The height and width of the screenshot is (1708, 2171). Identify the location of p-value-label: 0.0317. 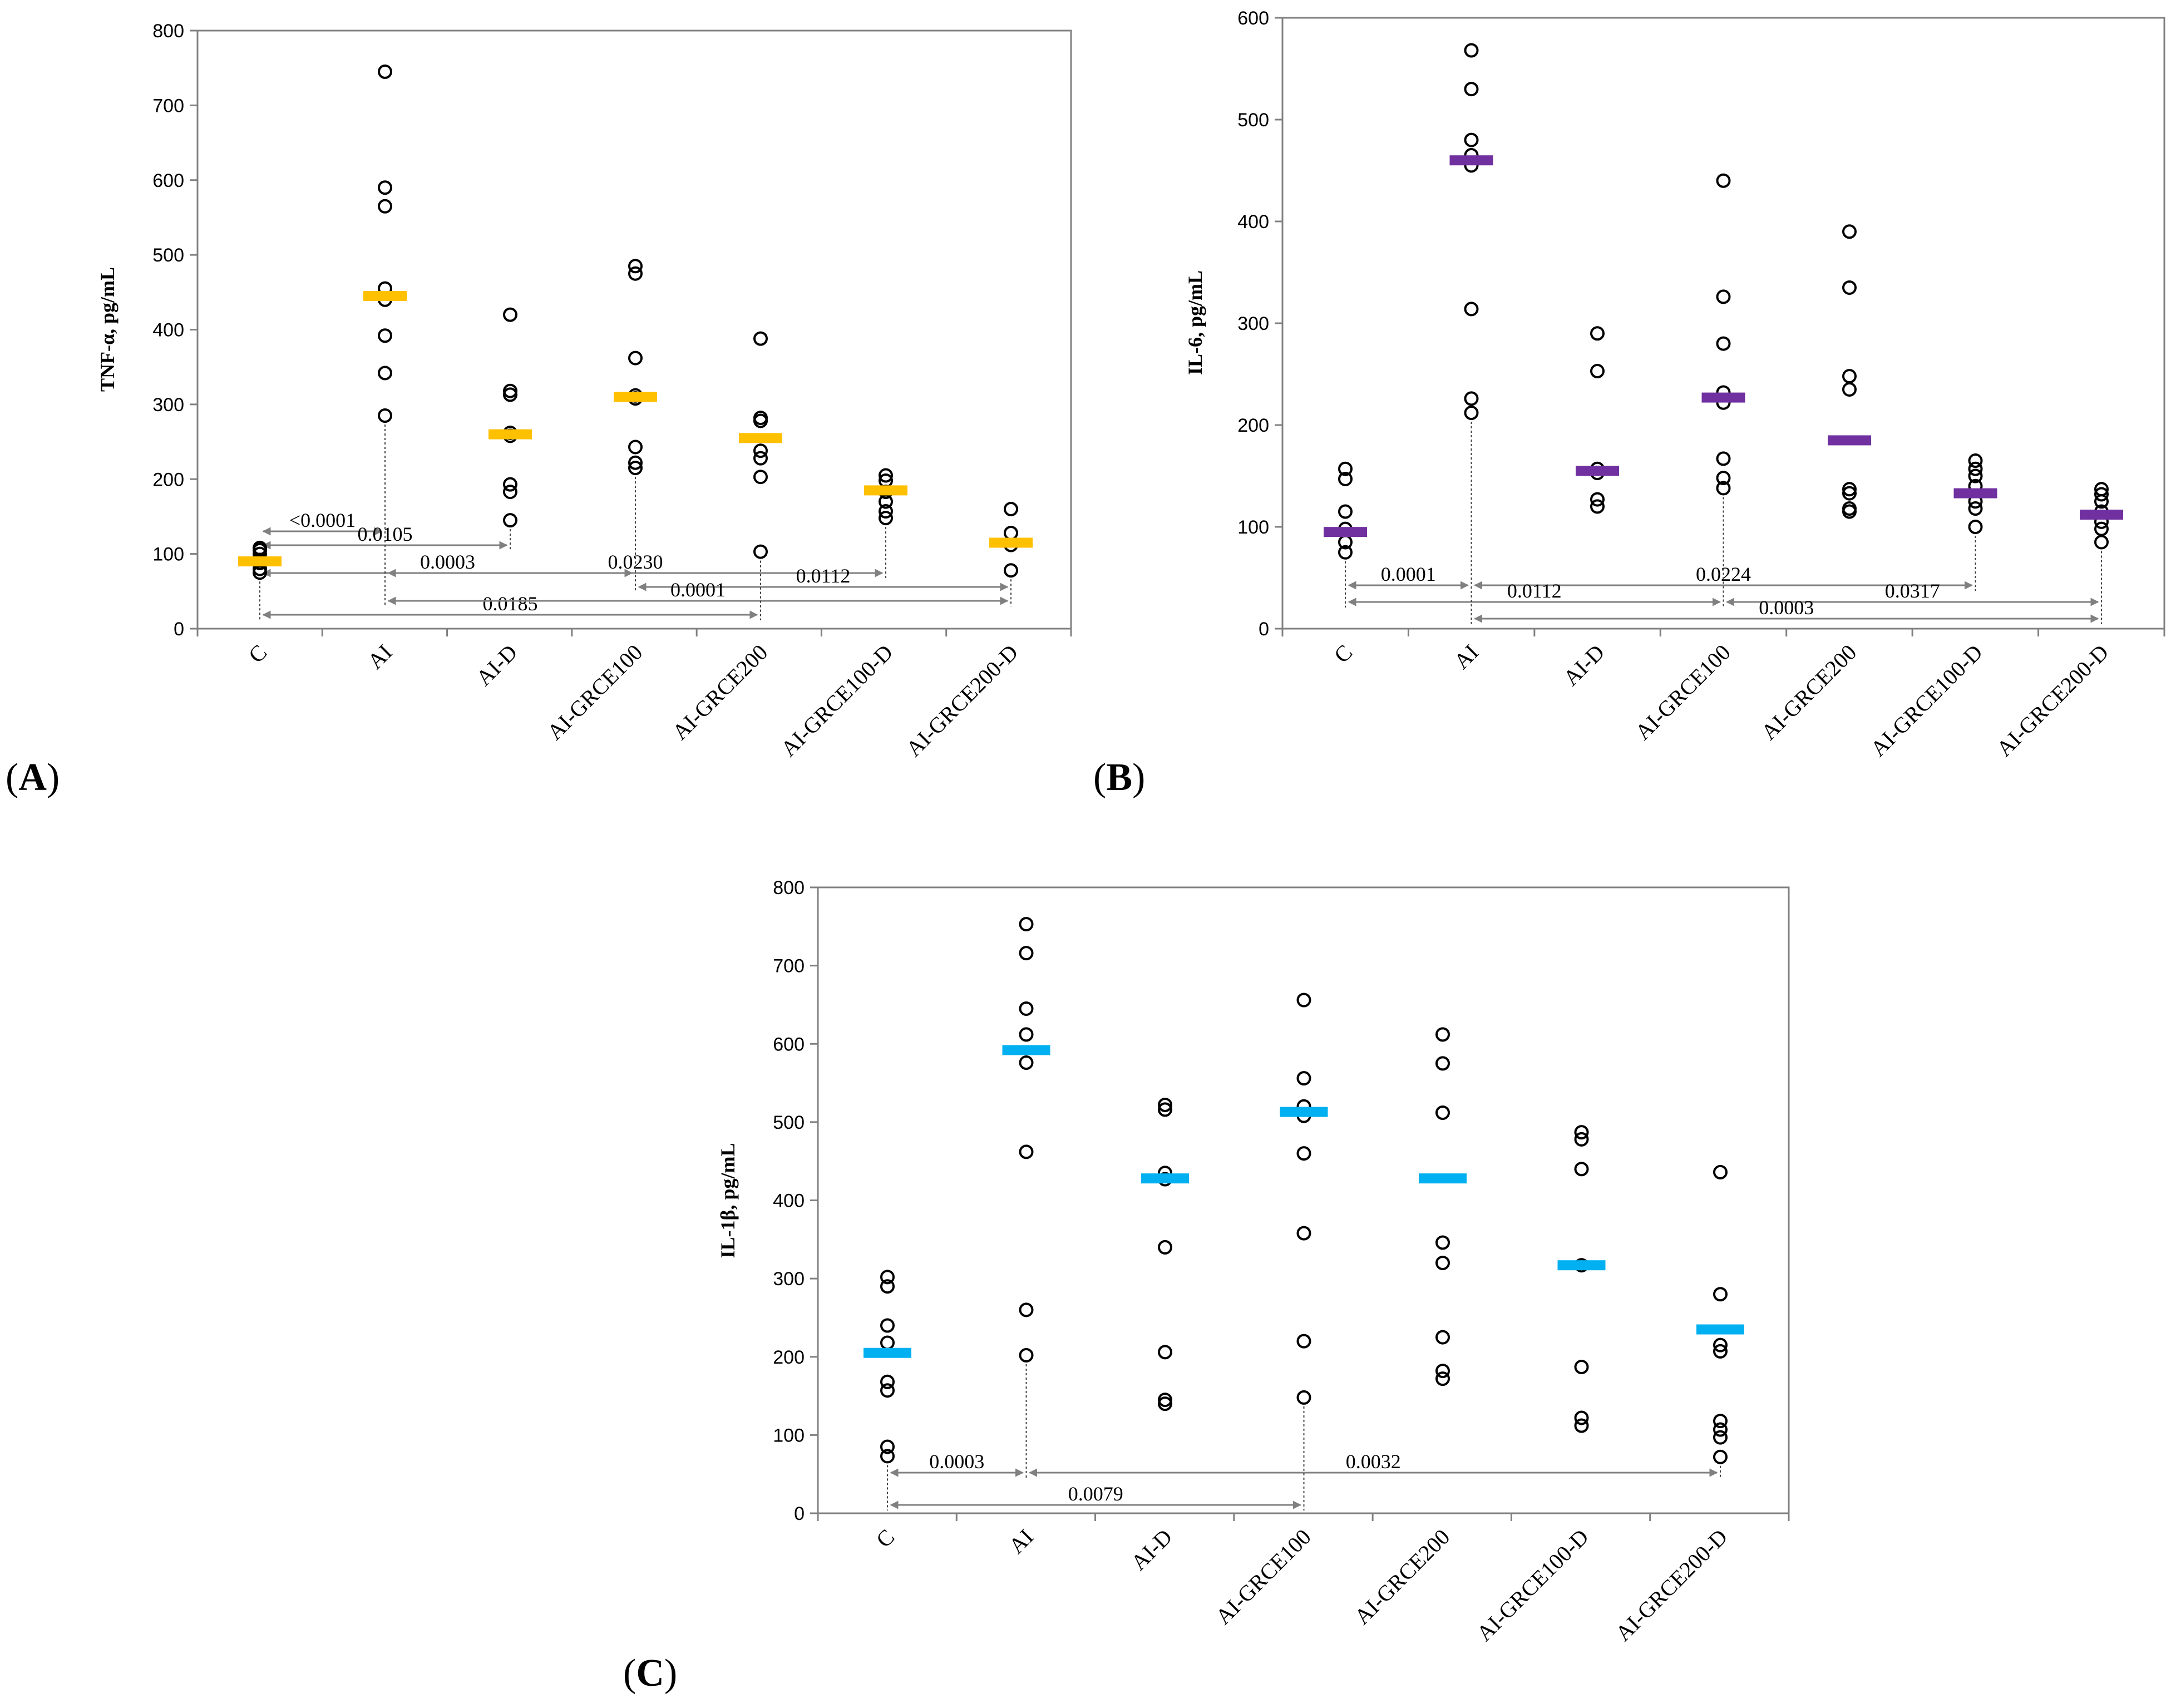
(1912, 591).